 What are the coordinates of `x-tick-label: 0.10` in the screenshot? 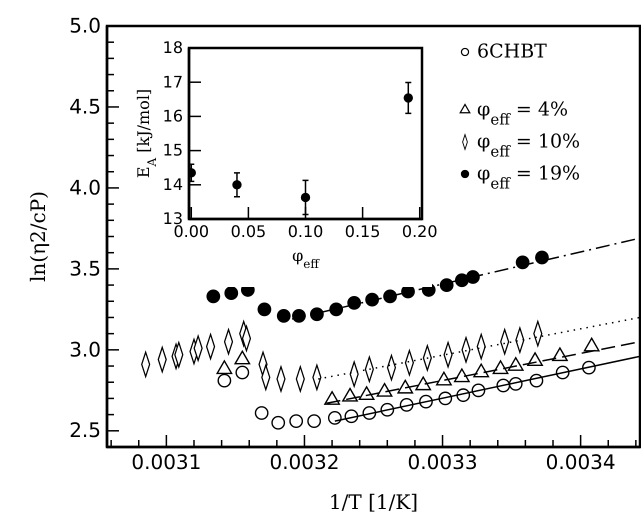 It's located at (306, 232).